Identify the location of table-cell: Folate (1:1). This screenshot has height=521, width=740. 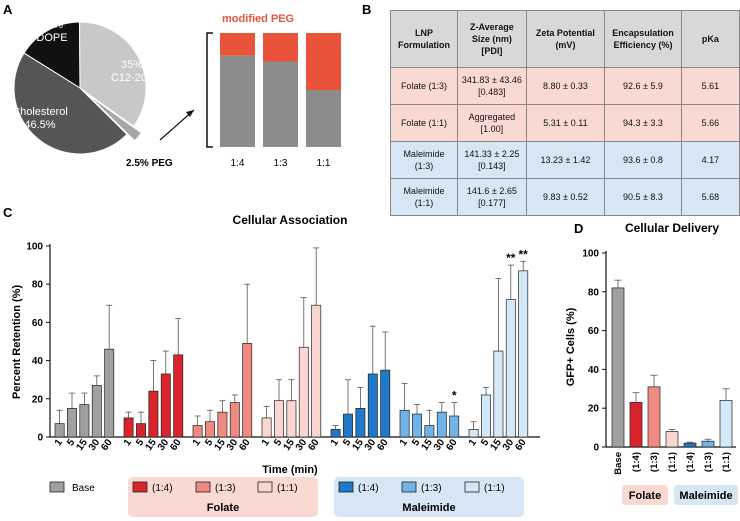
(424, 123).